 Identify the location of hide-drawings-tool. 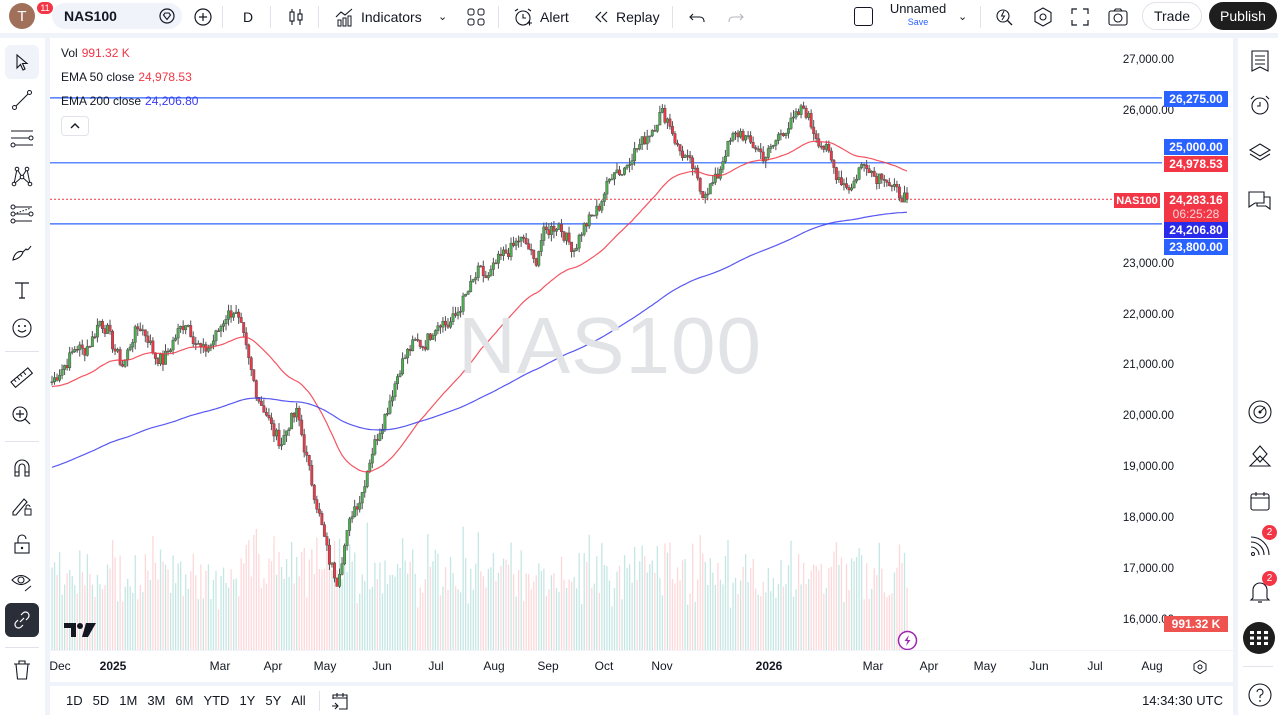
(22, 582).